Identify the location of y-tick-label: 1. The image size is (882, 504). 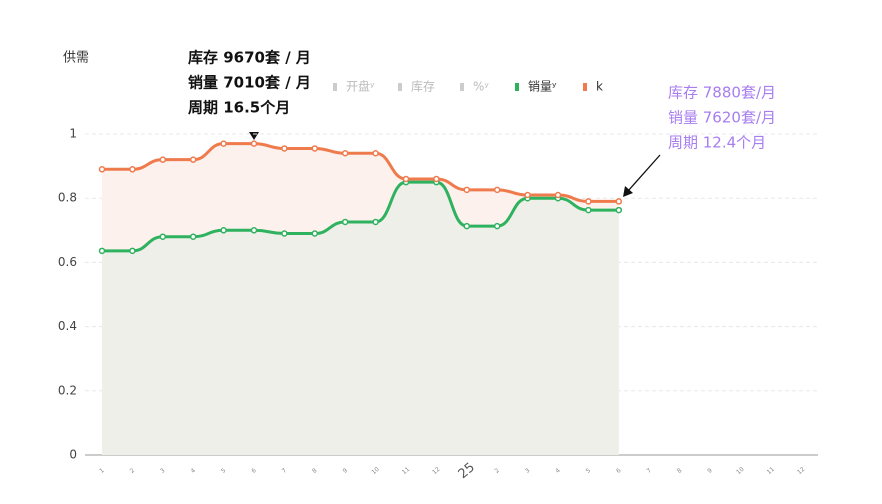
(73, 134).